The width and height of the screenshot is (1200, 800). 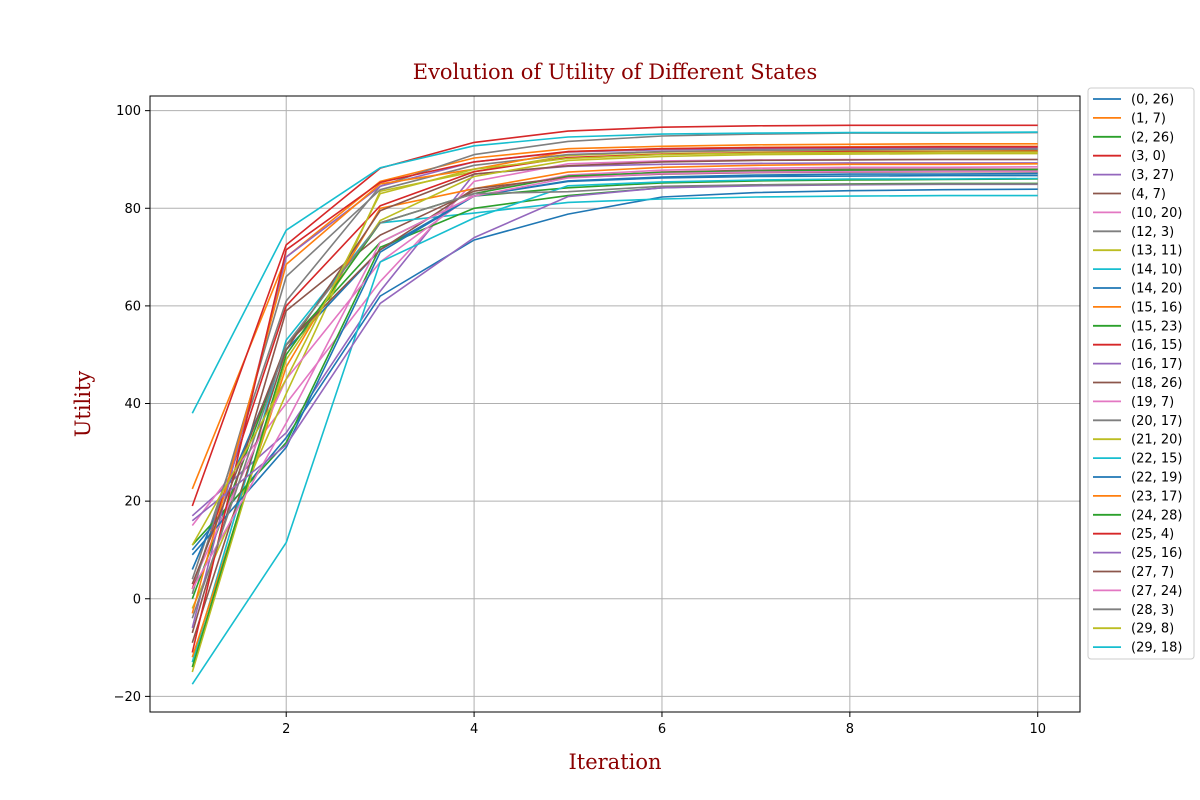 What do you see at coordinates (1037, 729) in the screenshot?
I see `x-tick-label: 10` at bounding box center [1037, 729].